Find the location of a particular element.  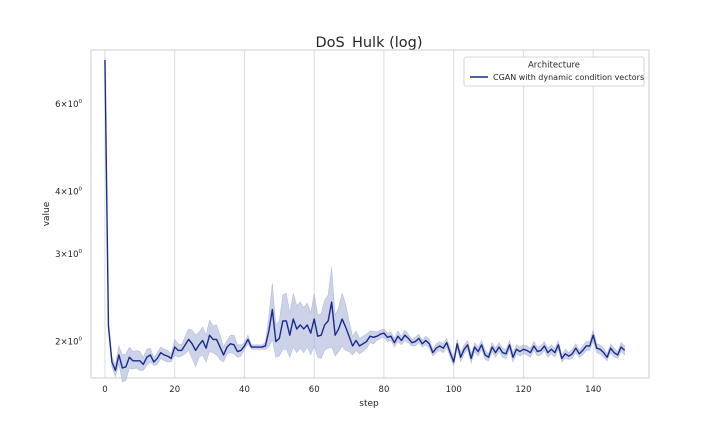

x-tick-label: 60 is located at coordinates (314, 390).